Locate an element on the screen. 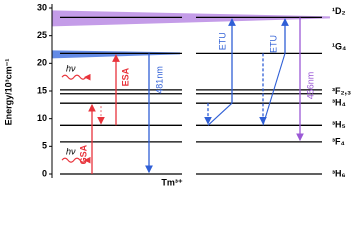  level-label: ³F₄ is located at coordinates (338, 141).